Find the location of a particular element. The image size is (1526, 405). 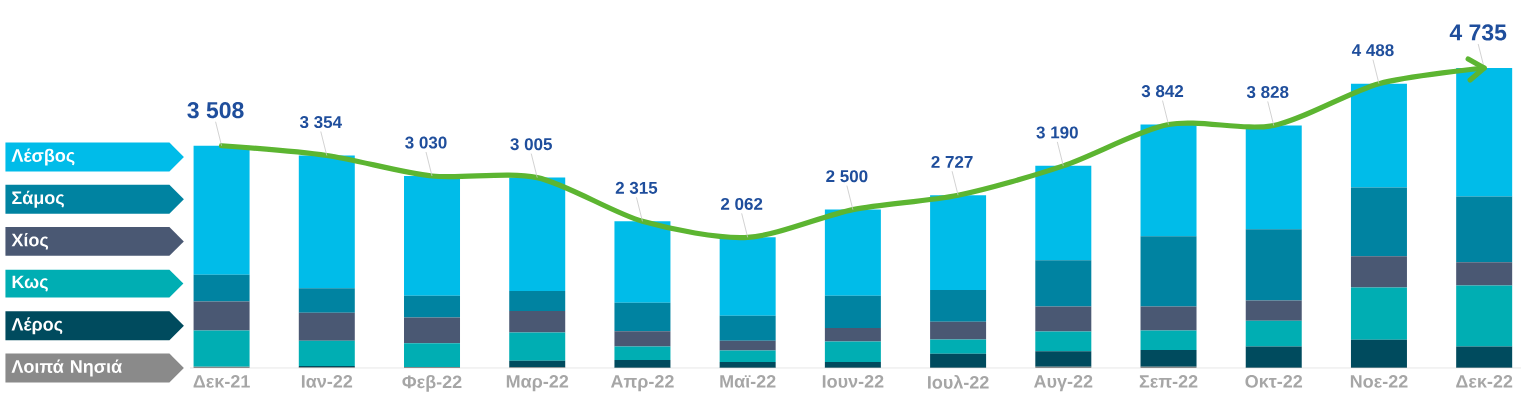

text: Λέσβος is located at coordinates (43, 157).